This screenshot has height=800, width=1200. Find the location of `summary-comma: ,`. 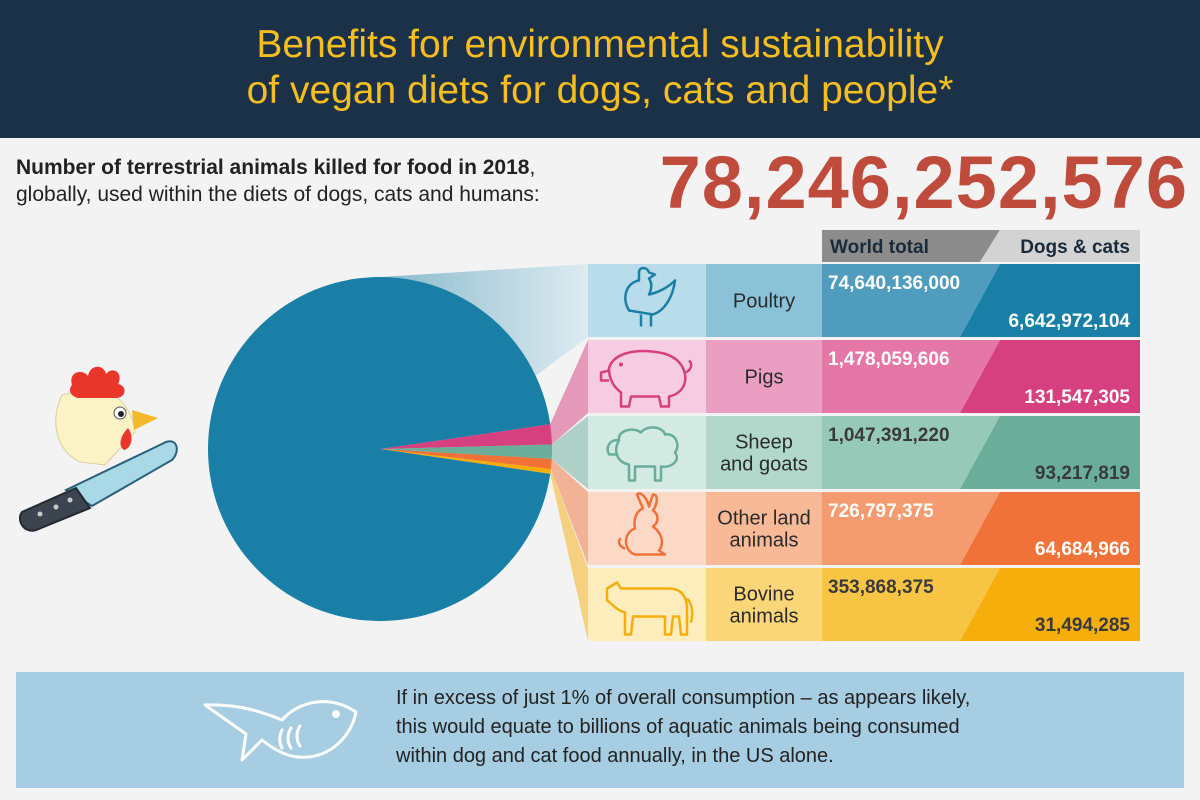

summary-comma: , is located at coordinates (532, 167).